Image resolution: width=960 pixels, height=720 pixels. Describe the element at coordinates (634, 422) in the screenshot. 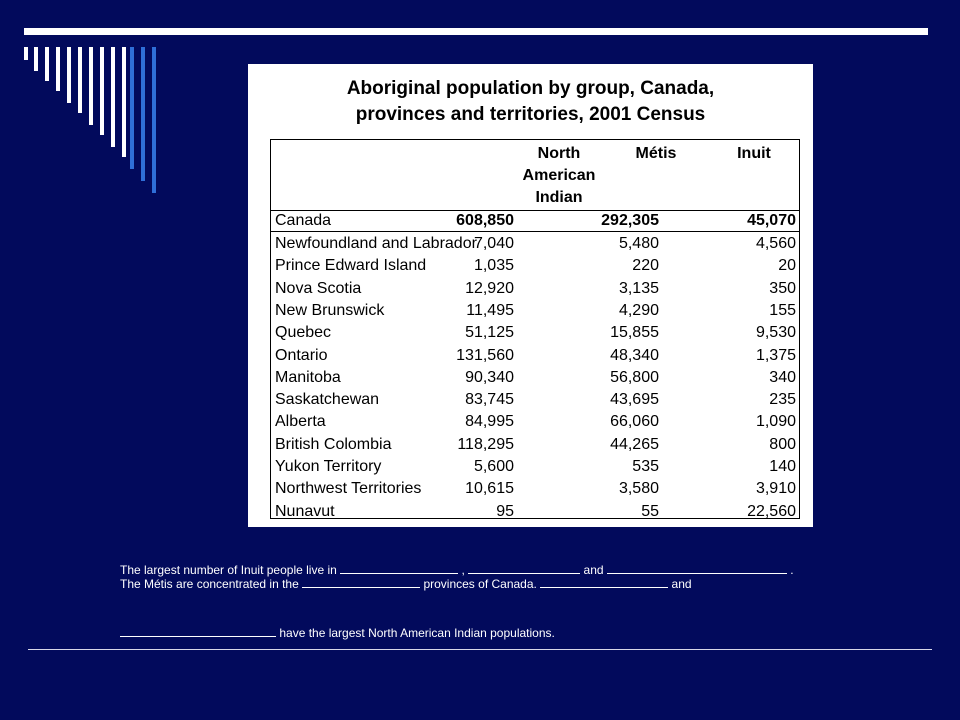

I see `row-metis: 66,060` at that location.